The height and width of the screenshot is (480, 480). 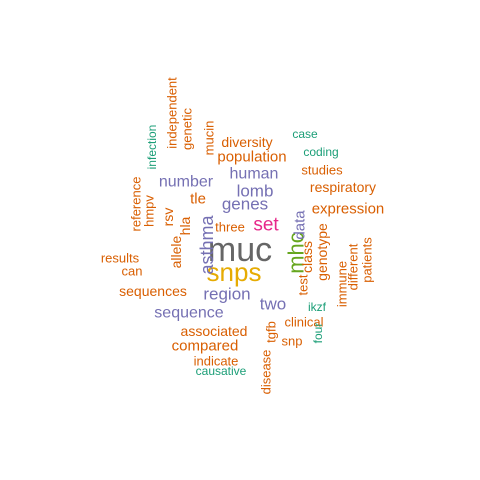 I want to click on word-sequences: sequences, so click(x=153, y=291).